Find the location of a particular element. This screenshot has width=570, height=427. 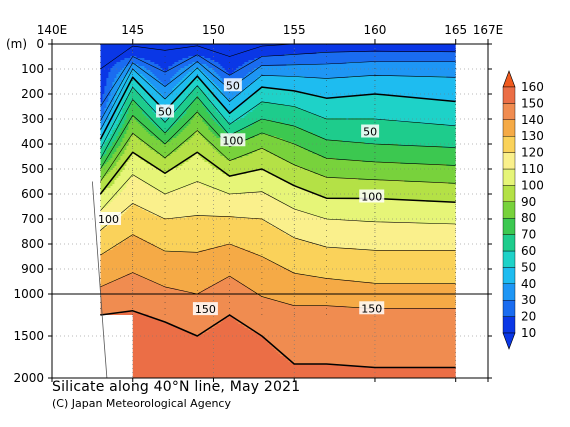

colorbar-label: 90 is located at coordinates (528, 202).